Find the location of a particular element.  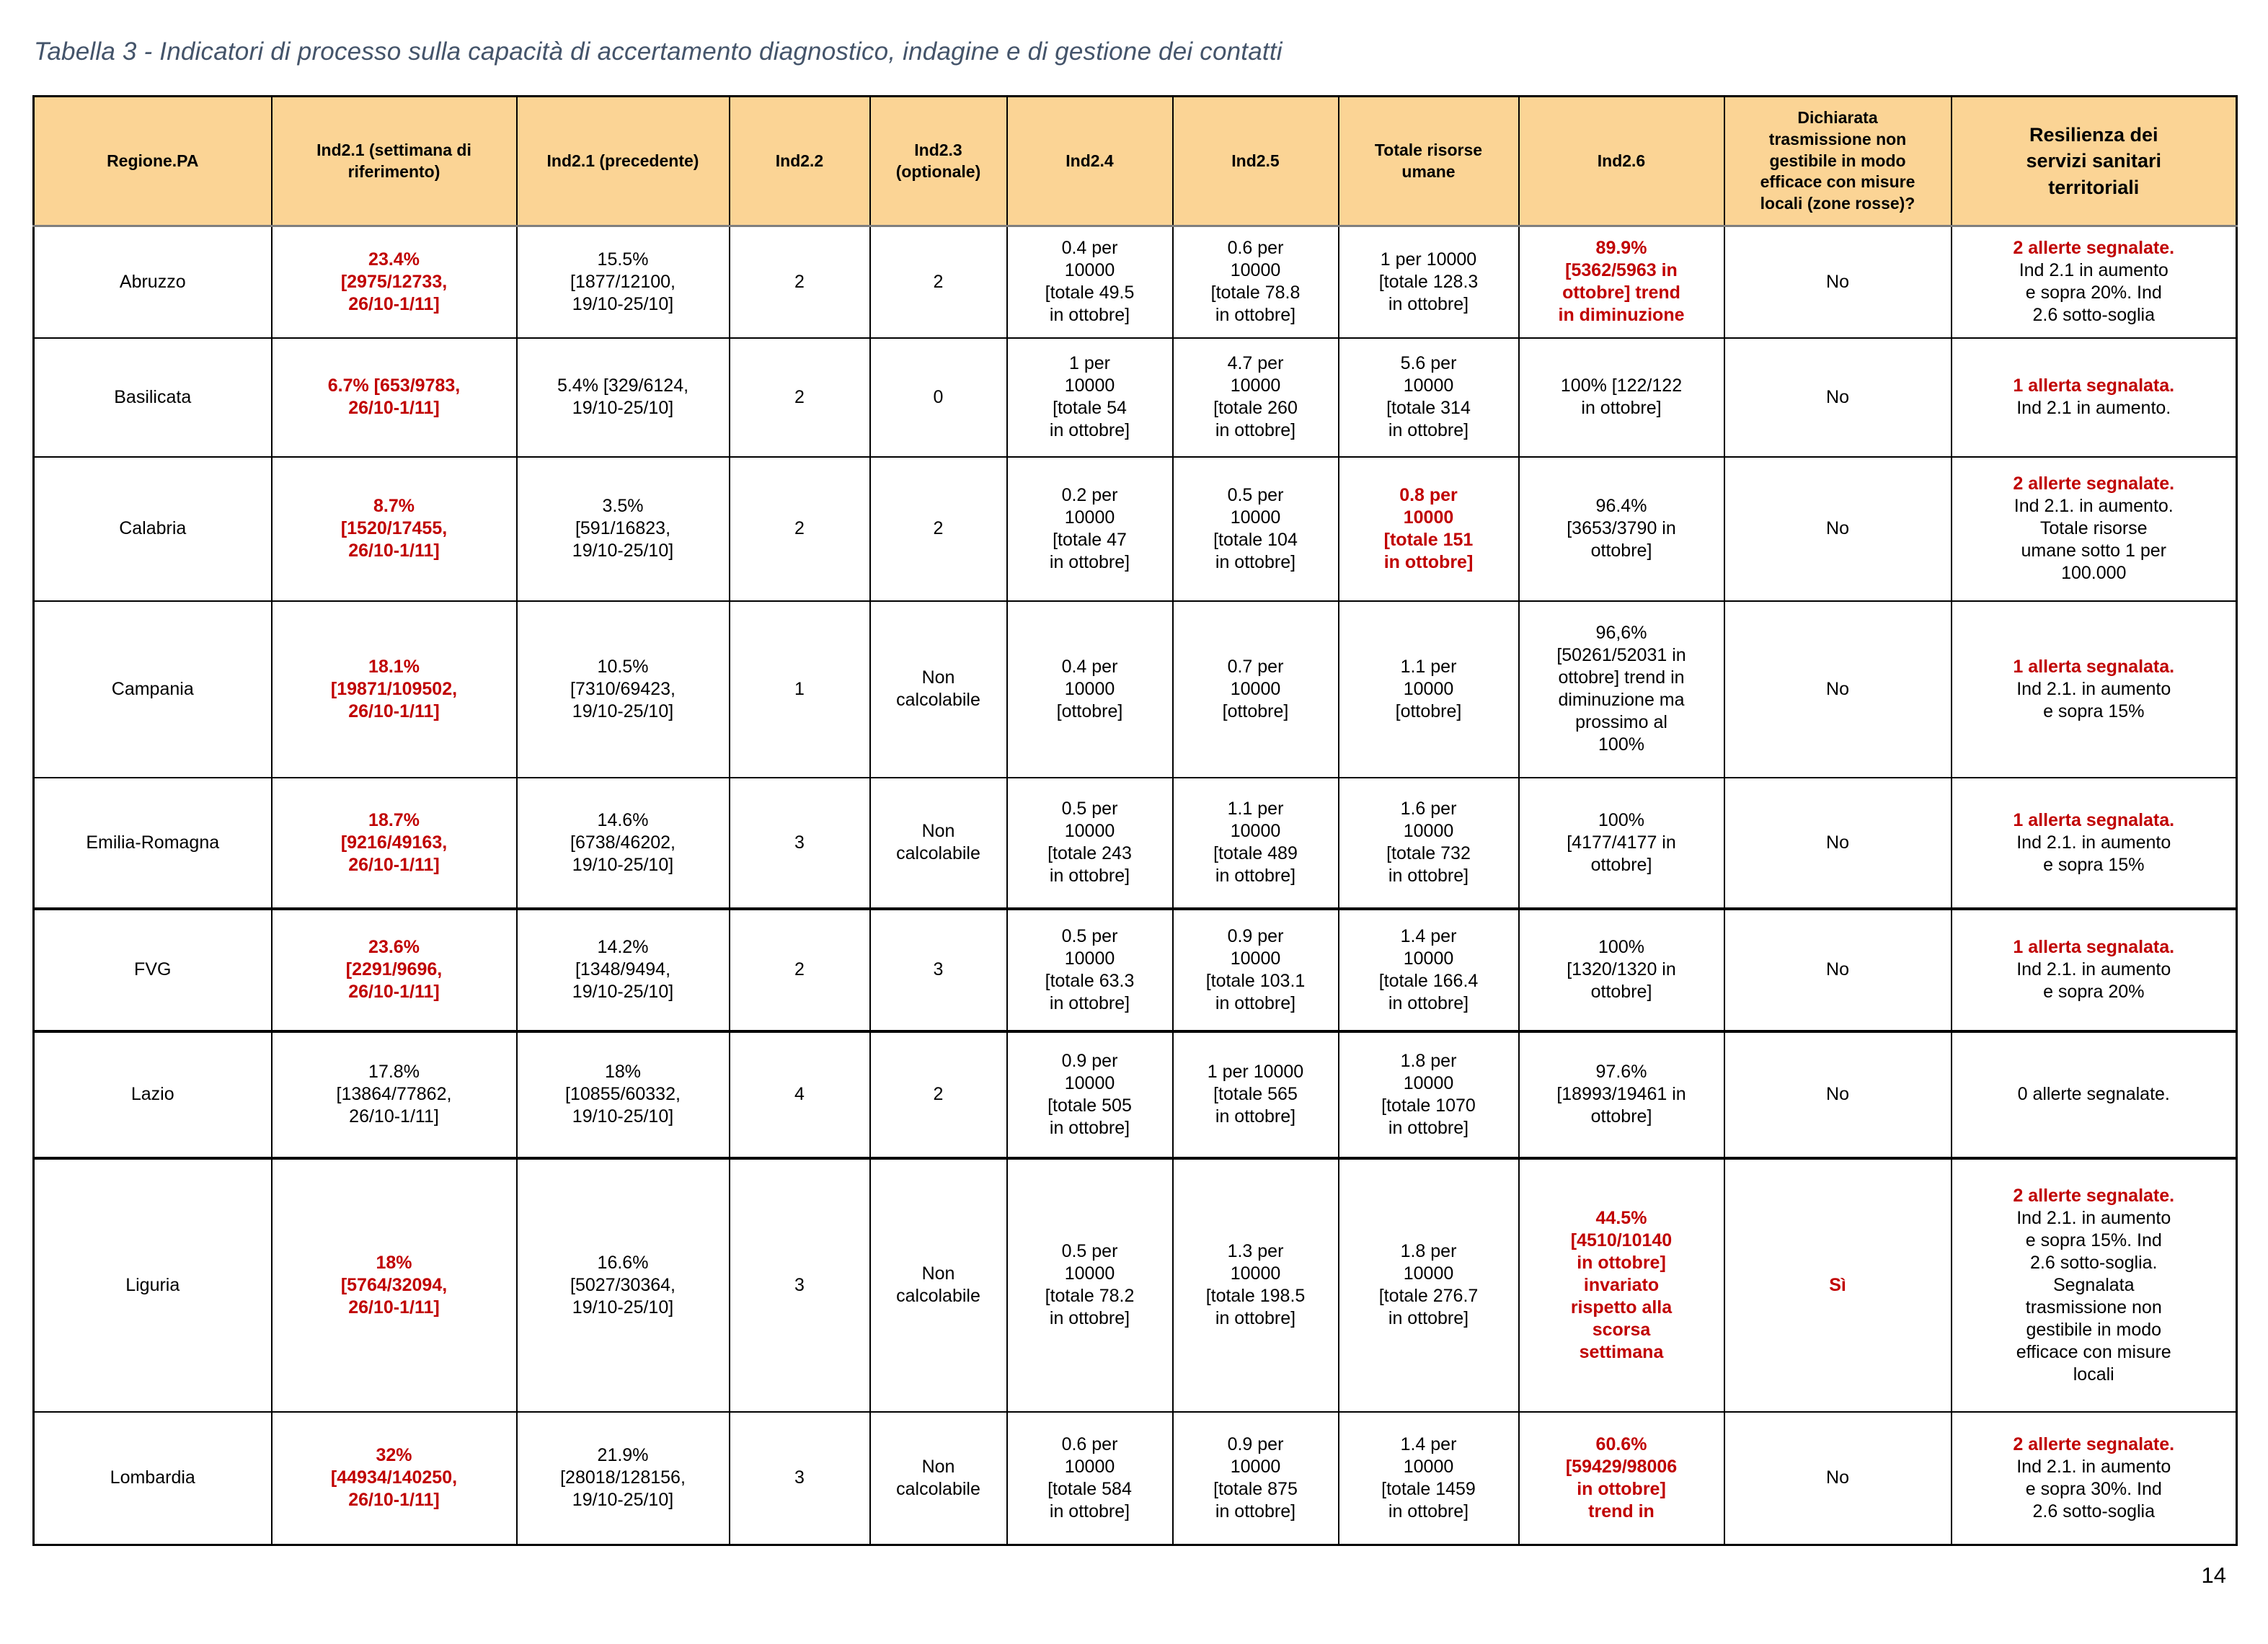

table-cell: 32% [44934/140250, 26/10-1/11] is located at coordinates (394, 1478).